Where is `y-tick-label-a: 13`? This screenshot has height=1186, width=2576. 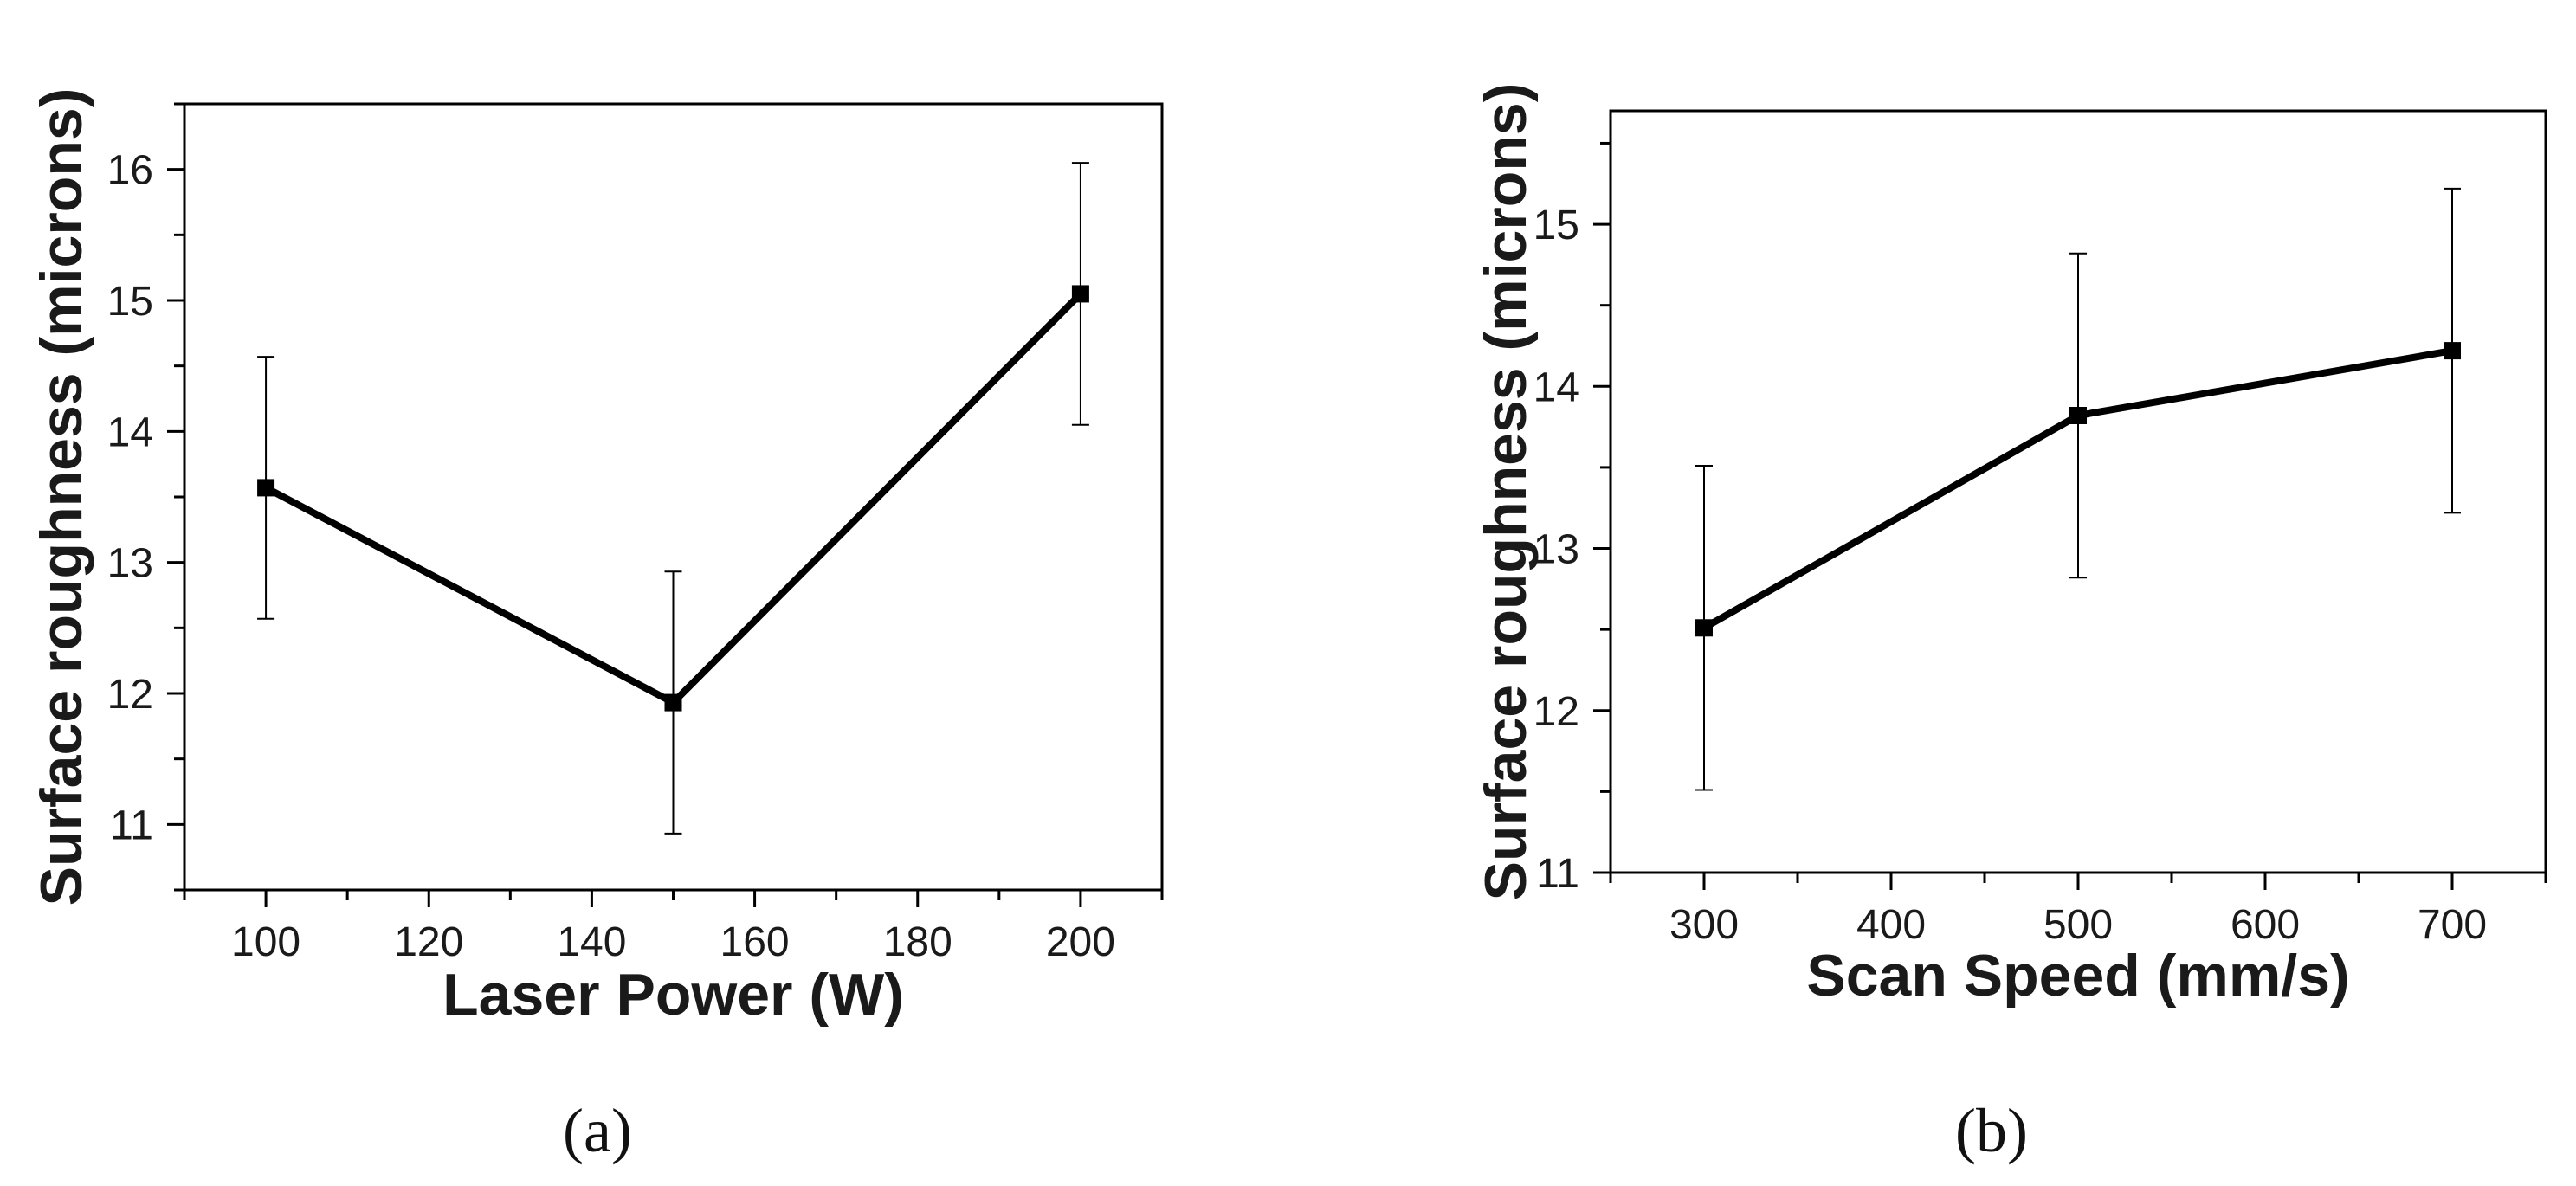 y-tick-label-a: 13 is located at coordinates (130, 564).